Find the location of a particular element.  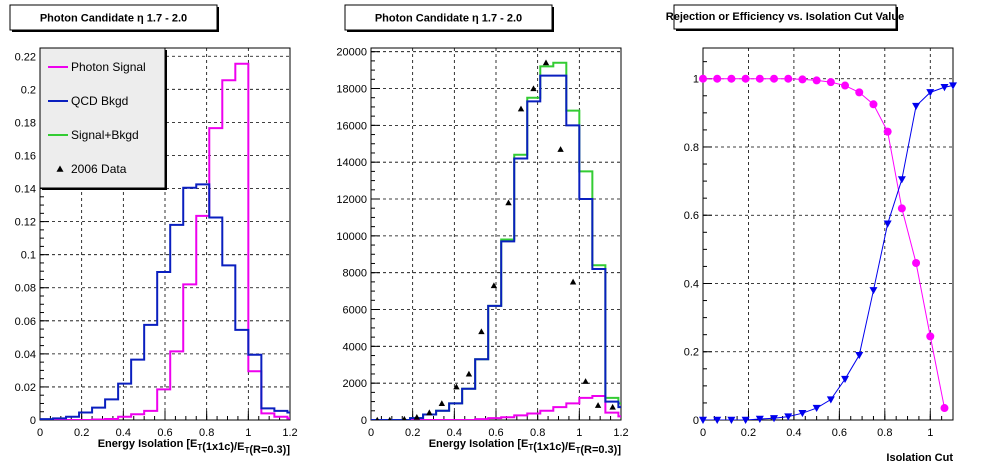

chart-2-ytick-label: 10000 is located at coordinates (351, 237).